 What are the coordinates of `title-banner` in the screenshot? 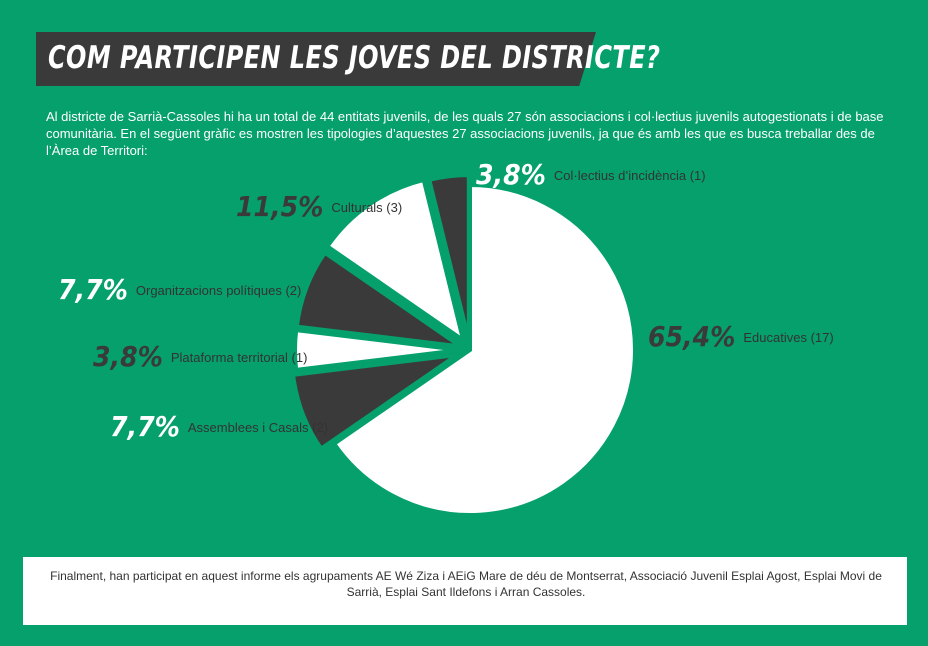 It's located at (316, 59).